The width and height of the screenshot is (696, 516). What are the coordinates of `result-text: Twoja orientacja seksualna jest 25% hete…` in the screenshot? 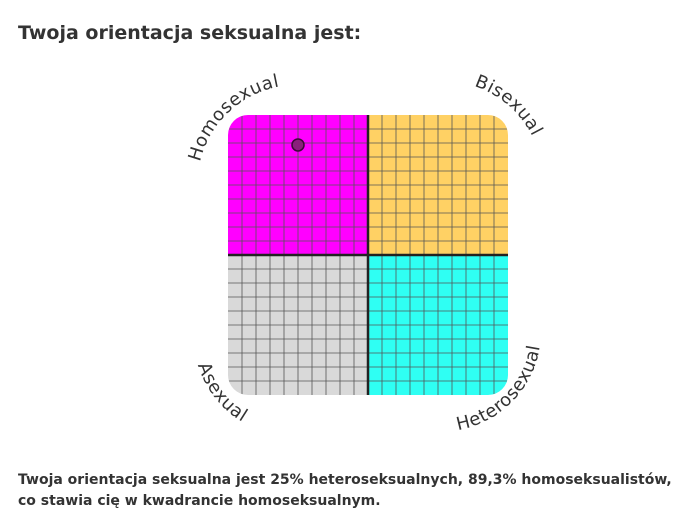 It's located at (345, 490).